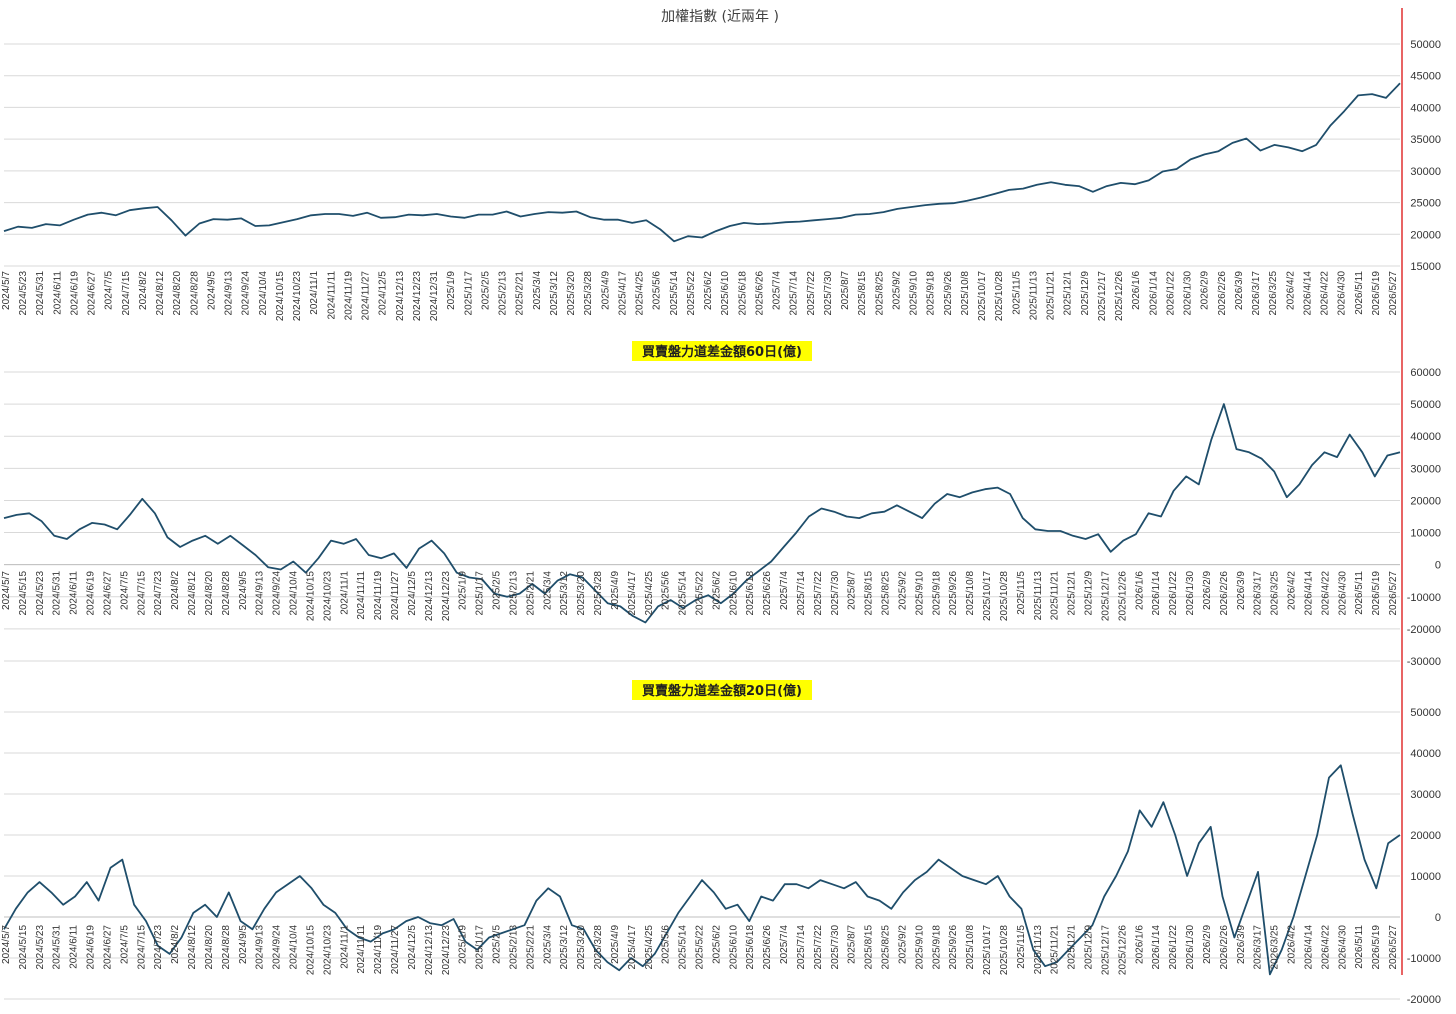 The height and width of the screenshot is (1014, 1456). What do you see at coordinates (1393, 947) in the screenshot?
I see `x-tick-label: 2026/5/27` at bounding box center [1393, 947].